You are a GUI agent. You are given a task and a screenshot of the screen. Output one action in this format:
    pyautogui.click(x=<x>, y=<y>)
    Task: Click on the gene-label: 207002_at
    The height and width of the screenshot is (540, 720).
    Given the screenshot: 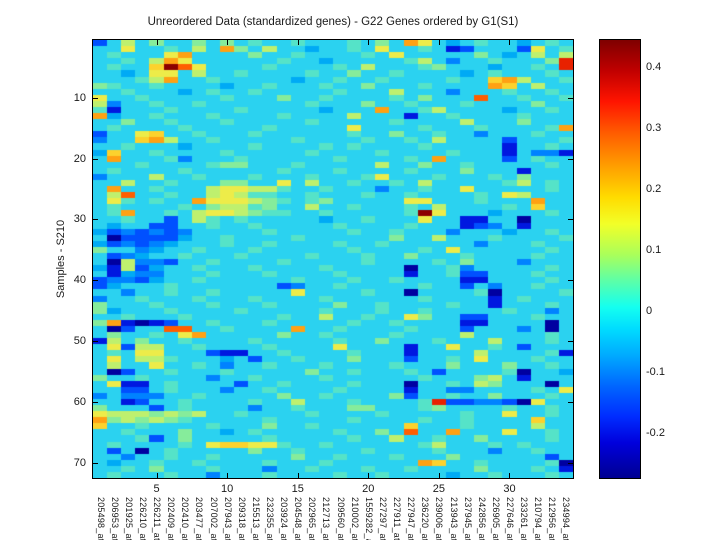 What is the action you would take?
    pyautogui.click(x=213, y=518)
    